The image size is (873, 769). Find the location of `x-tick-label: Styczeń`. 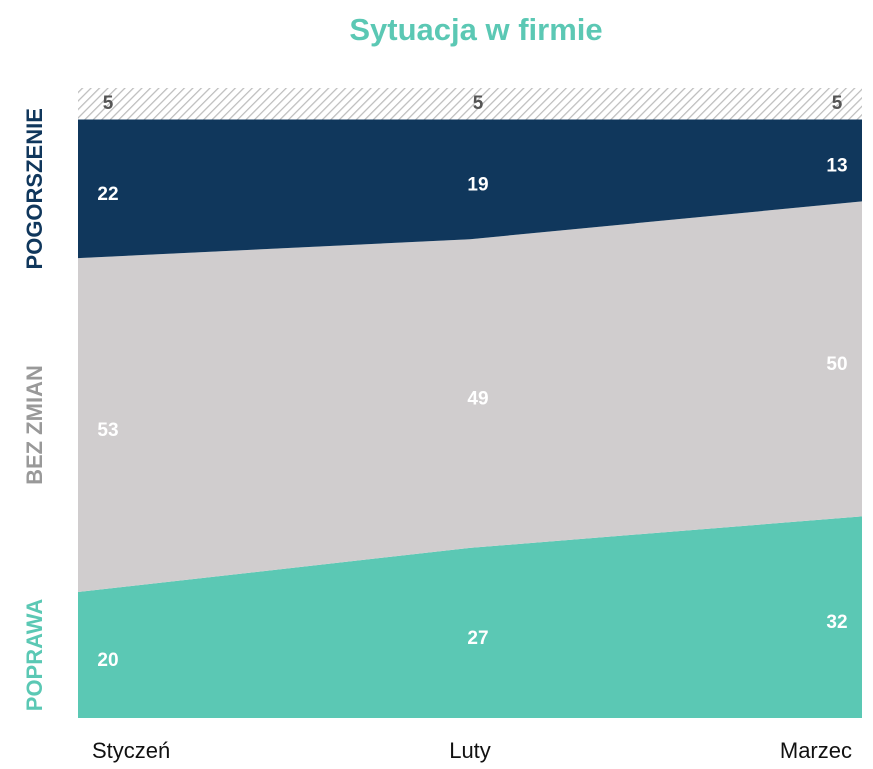

x-tick-label: Styczeń is located at coordinates (131, 750).